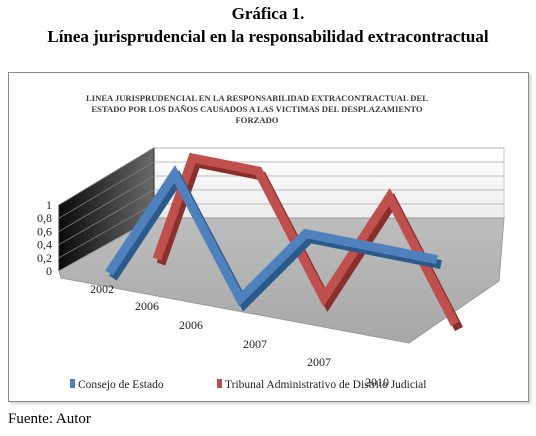 This screenshot has height=436, width=536. Describe the element at coordinates (44, 258) in the screenshot. I see `y-tick-label: 0,2` at that location.